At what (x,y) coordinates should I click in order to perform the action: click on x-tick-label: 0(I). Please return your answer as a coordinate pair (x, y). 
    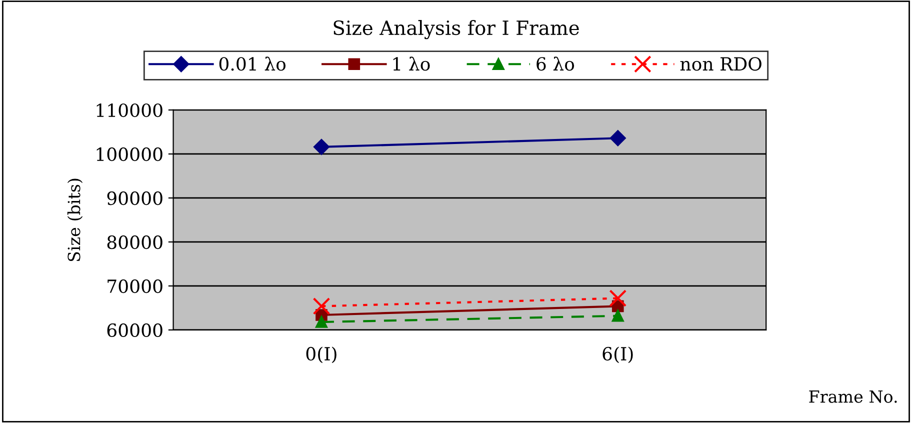
    Looking at the image, I should click on (321, 355).